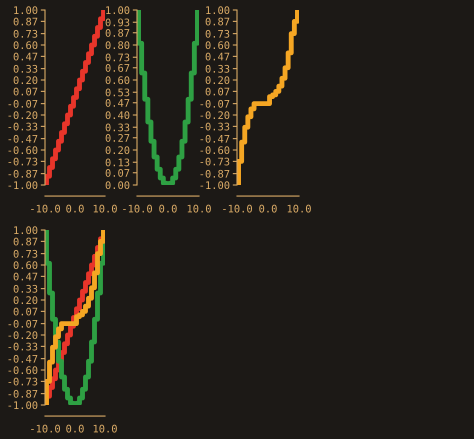 This screenshot has height=439, width=474. What do you see at coordinates (118, 185) in the screenshot?
I see `y-tick-label: 0.00` at bounding box center [118, 185].